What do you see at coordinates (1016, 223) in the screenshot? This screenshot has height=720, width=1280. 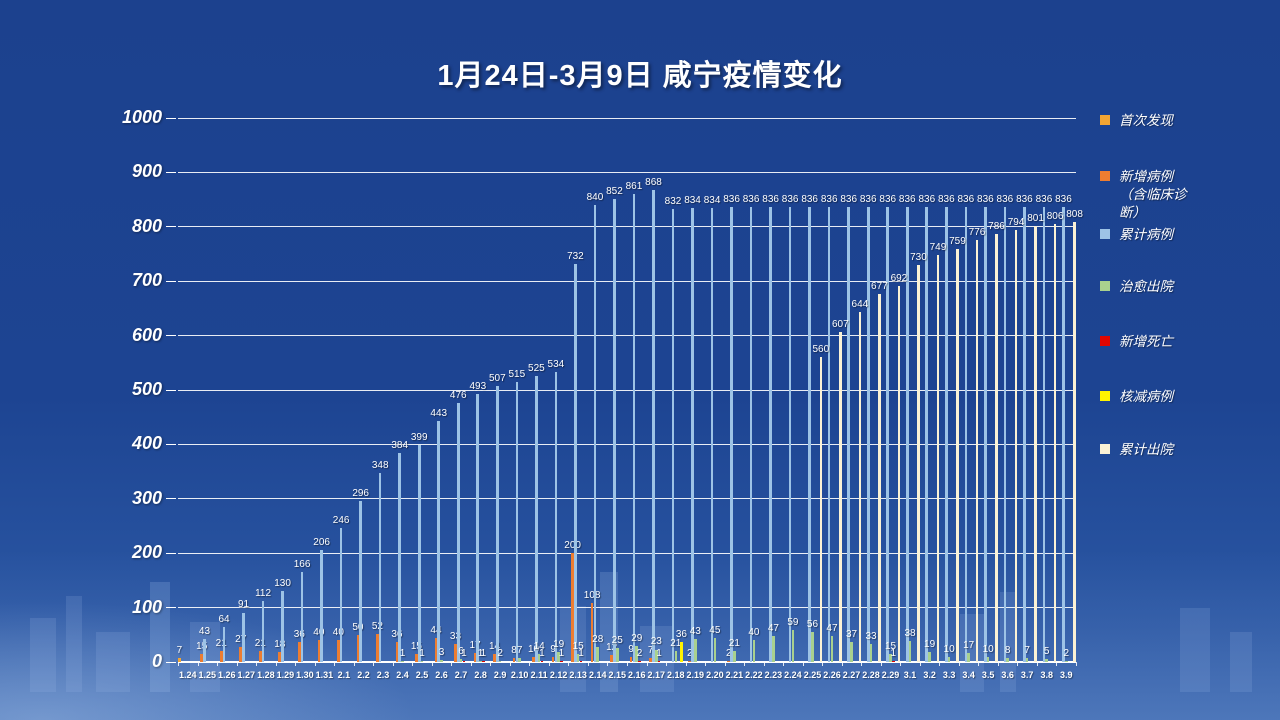 I see `bar-label: 794` at bounding box center [1016, 223].